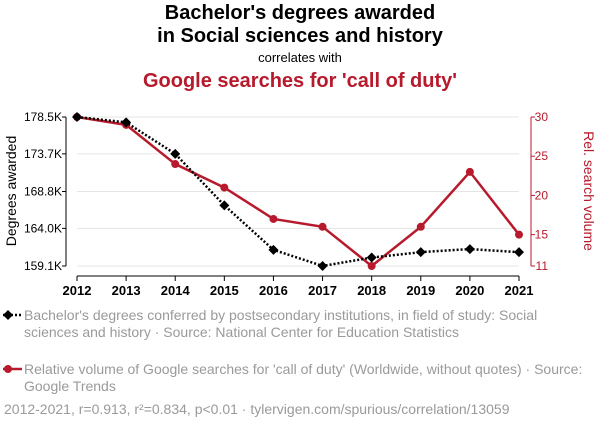 This screenshot has height=430, width=600. What do you see at coordinates (300, 57) in the screenshot?
I see `correlates-with-text: correlates with` at bounding box center [300, 57].